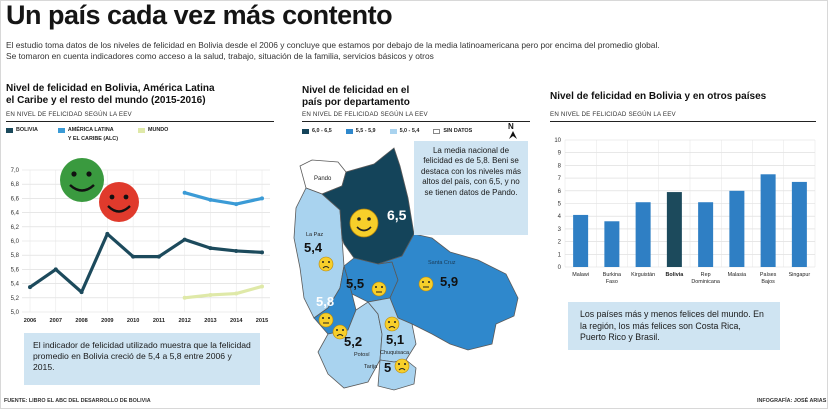 The image size is (828, 409). Describe the element at coordinates (452, 131) in the screenshot. I see `legend-item-no-data: SIN DATOS` at that location.